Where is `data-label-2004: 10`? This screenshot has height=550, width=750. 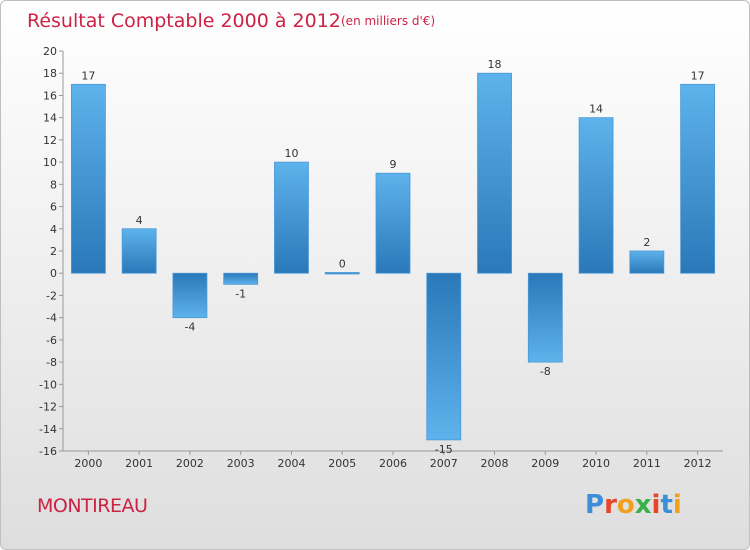
data-label-2004: 10 is located at coordinates (291, 153).